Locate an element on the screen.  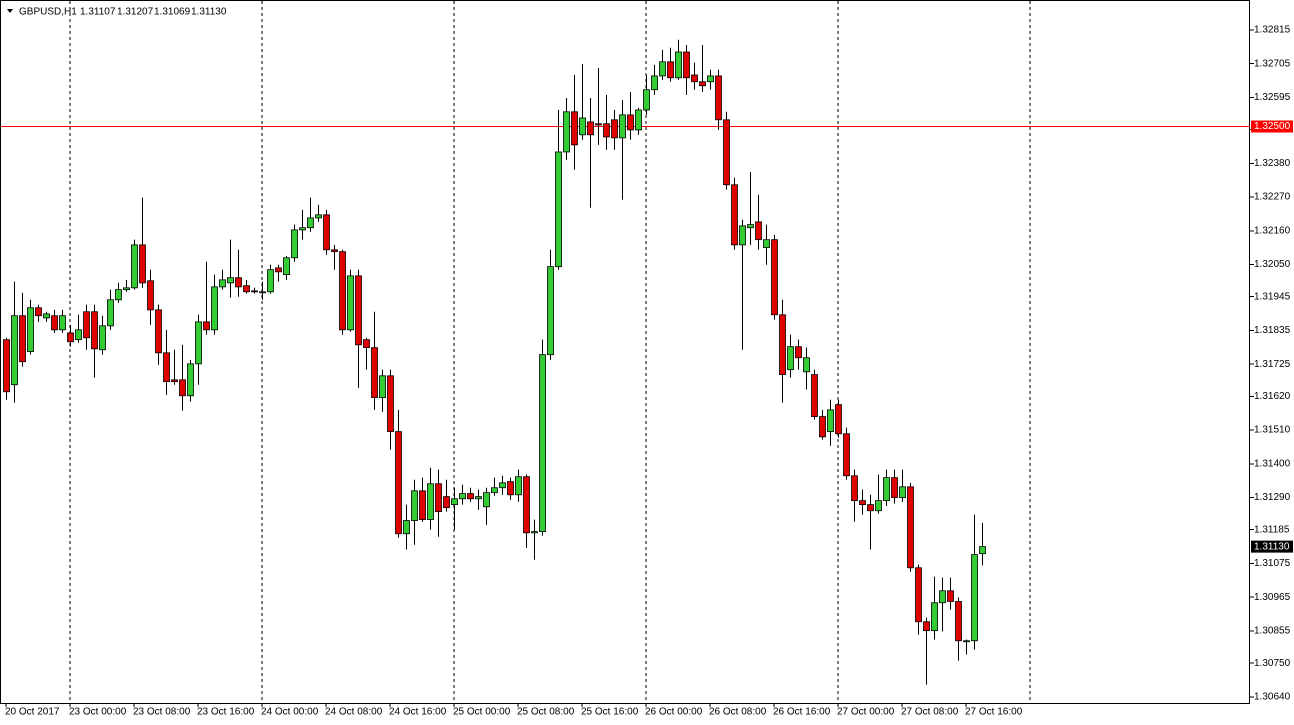
y-tick-label: 1.32815 is located at coordinates (1272, 30).